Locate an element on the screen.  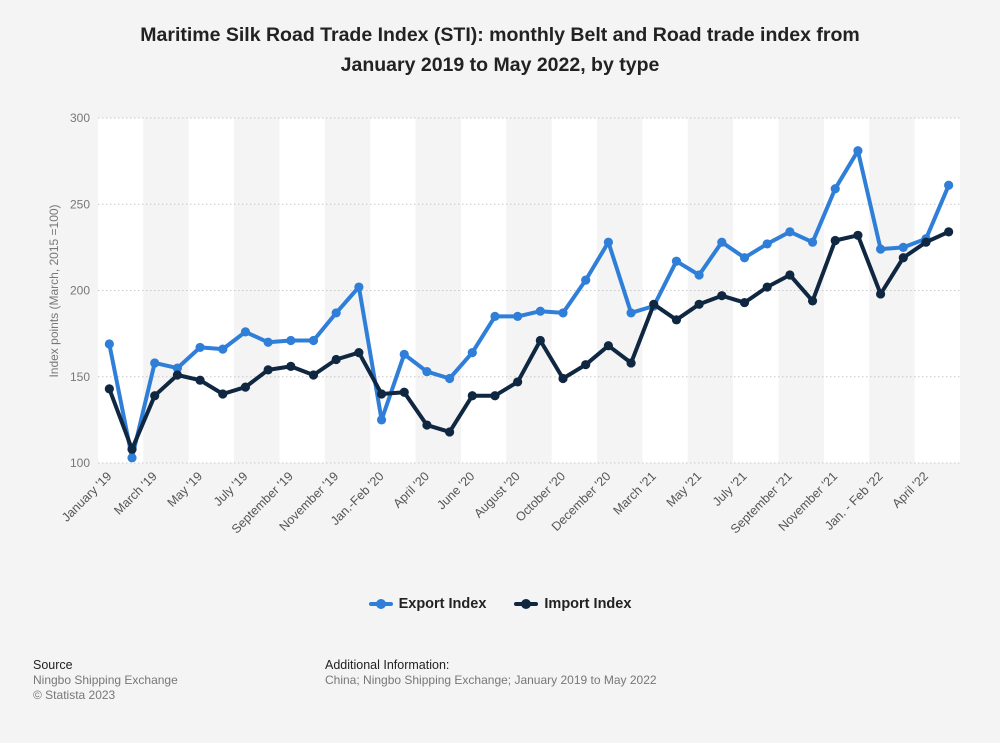
legend-import-marker is located at coordinates (526, 604).